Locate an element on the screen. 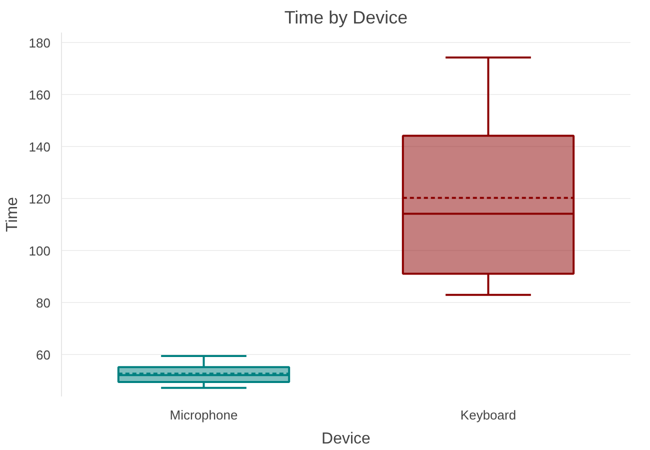 The width and height of the screenshot is (650, 450). y-tick-label: 120 is located at coordinates (39, 198).